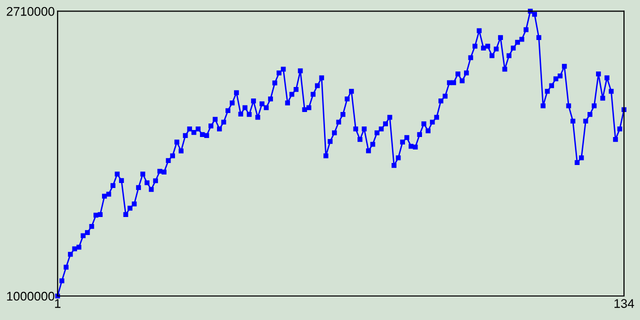 This screenshot has width=640, height=320. What do you see at coordinates (30, 296) in the screenshot?
I see `y-tick-label: 1000000` at bounding box center [30, 296].